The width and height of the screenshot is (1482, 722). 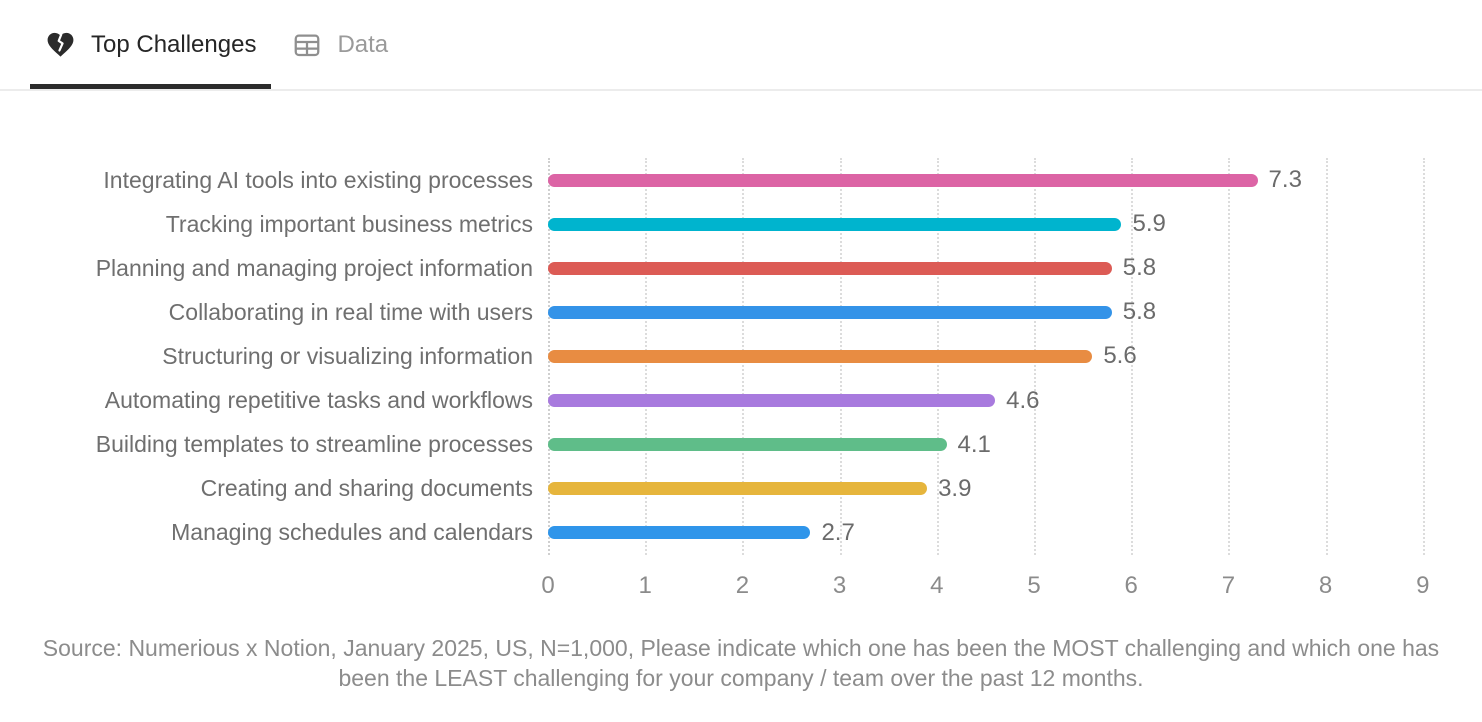 I want to click on x-tick-label: 1, so click(x=645, y=585).